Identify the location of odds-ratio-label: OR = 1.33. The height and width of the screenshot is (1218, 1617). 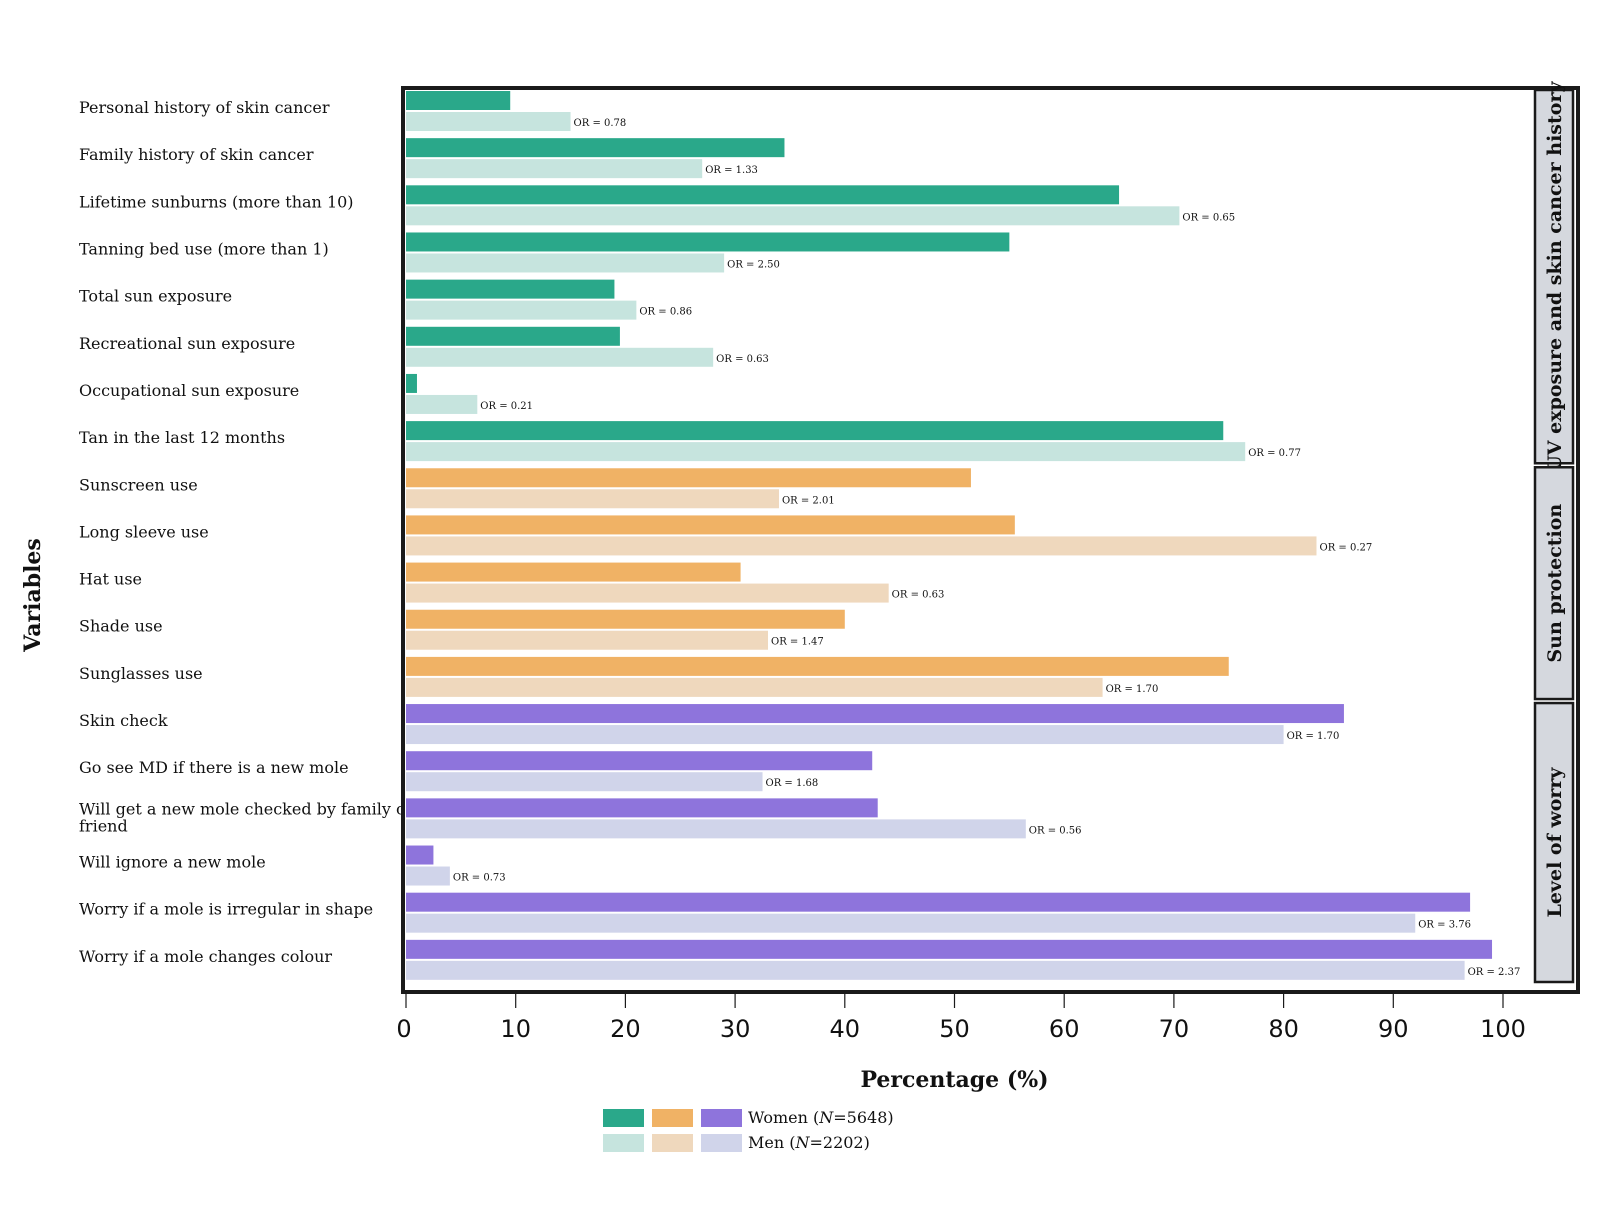
(731, 170).